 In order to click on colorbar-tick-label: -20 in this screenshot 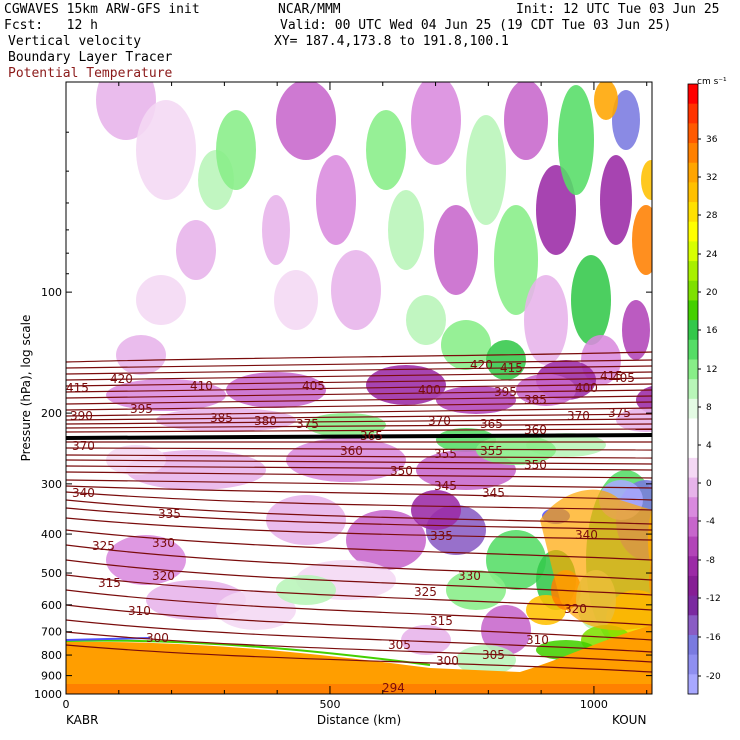, I will do `click(713, 677)`.